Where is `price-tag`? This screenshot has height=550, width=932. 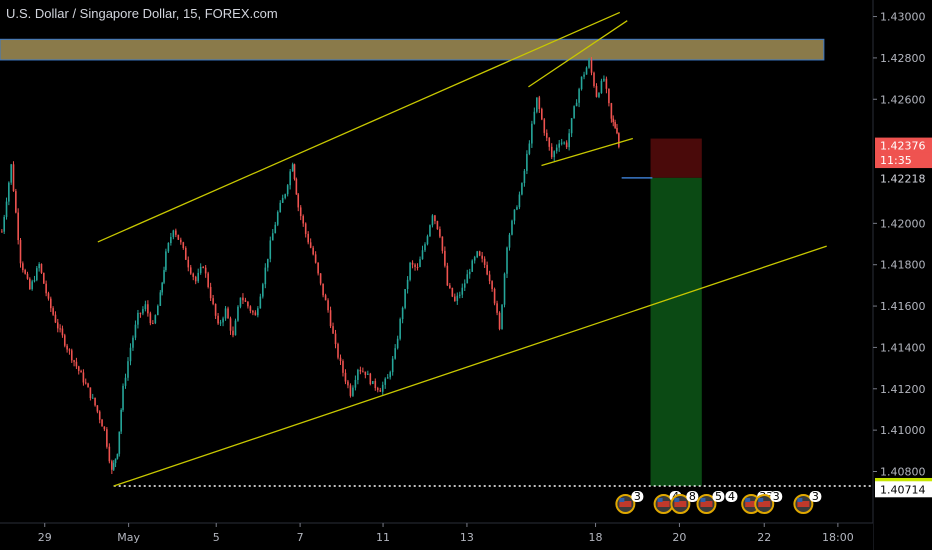 price-tag is located at coordinates (903, 489).